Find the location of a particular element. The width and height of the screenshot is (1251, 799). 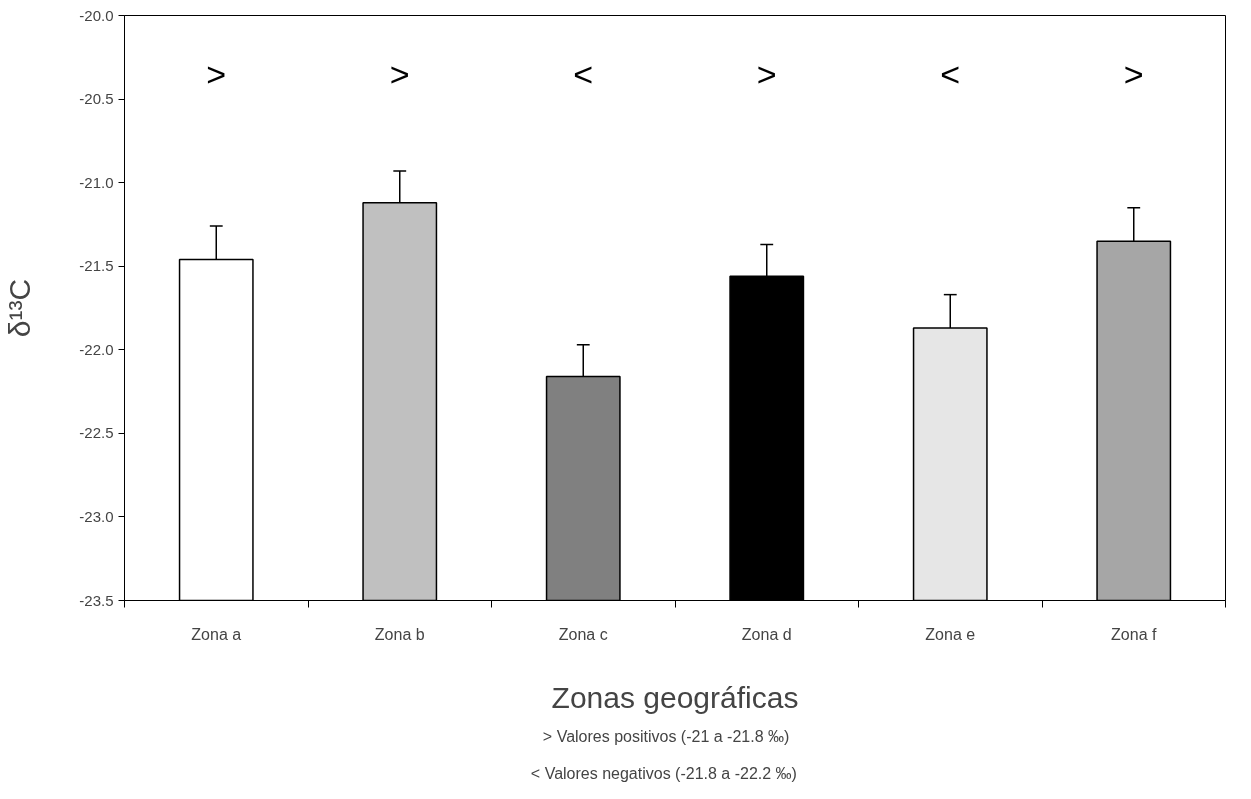

text: < Valores negativos (-21.8 a -22.2 ‰) is located at coordinates (663, 773).